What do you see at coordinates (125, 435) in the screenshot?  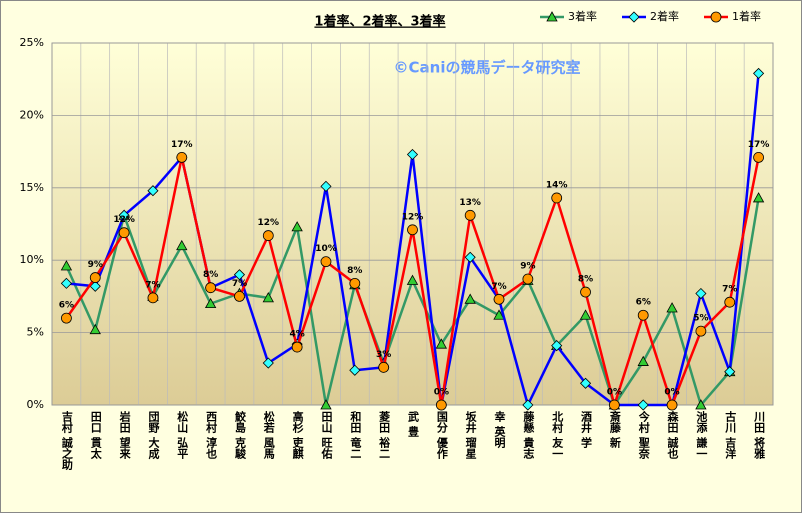 I see `x-tick-label: 岩田 望来` at bounding box center [125, 435].